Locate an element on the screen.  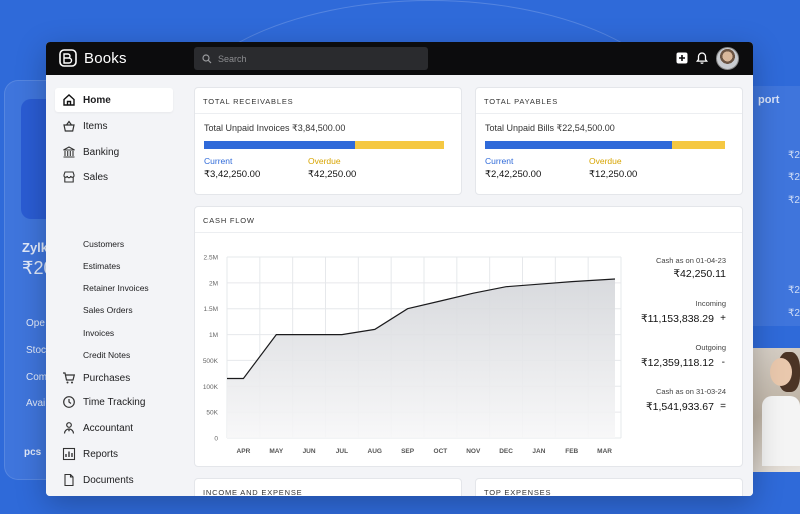
search-bar is located at coordinates (311, 58).